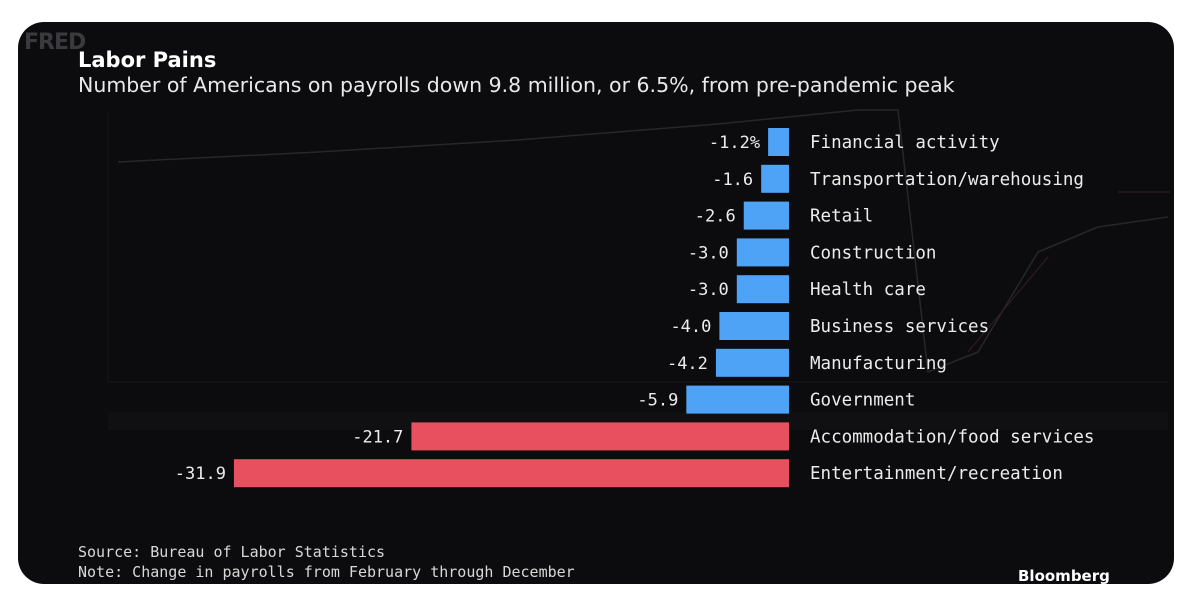 The width and height of the screenshot is (1192, 607). What do you see at coordinates (936, 474) in the screenshot?
I see `category-label: Entertainment/recreation` at bounding box center [936, 474].